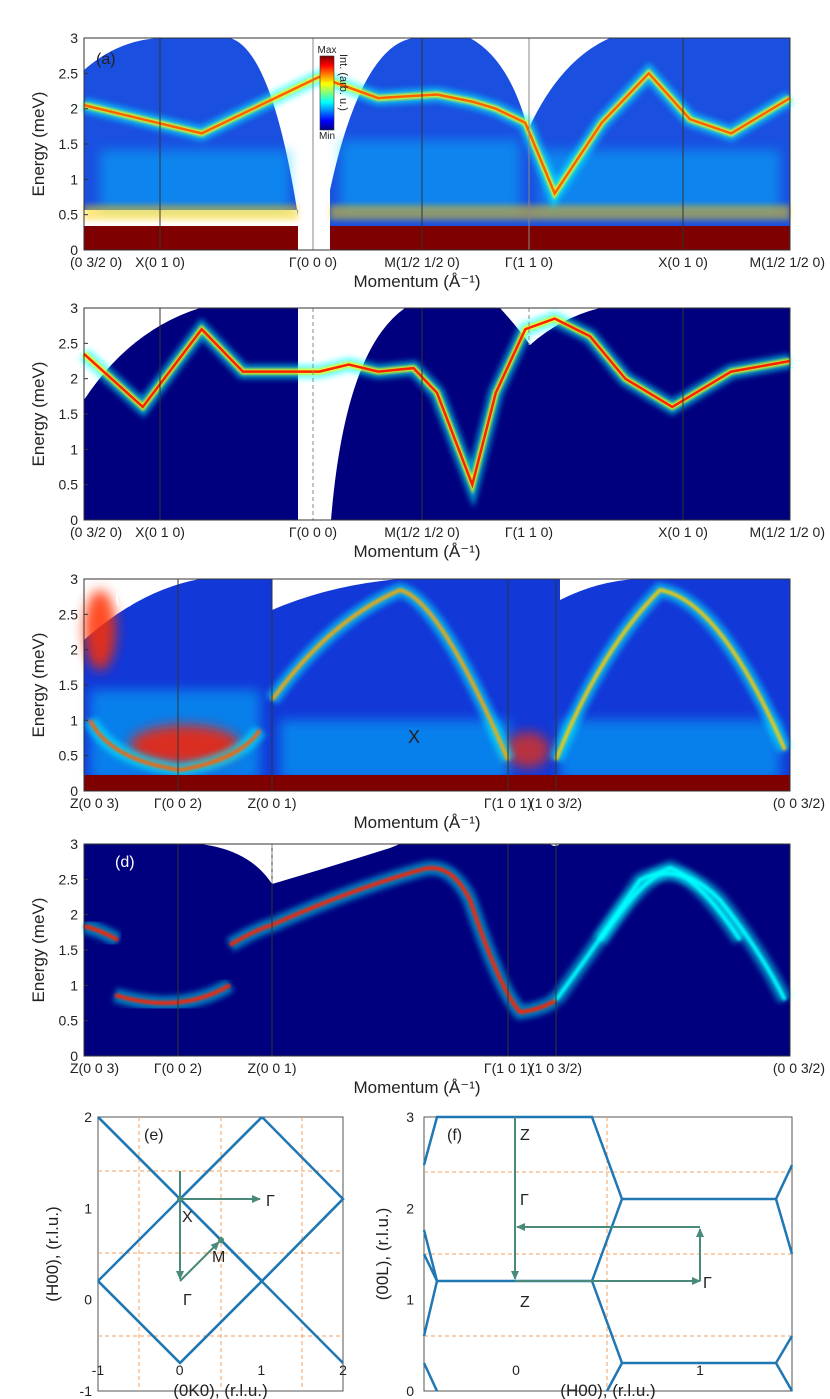 The width and height of the screenshot is (830, 1399). I want to click on panel-f-point-gamma2: Γ, so click(707, 1283).